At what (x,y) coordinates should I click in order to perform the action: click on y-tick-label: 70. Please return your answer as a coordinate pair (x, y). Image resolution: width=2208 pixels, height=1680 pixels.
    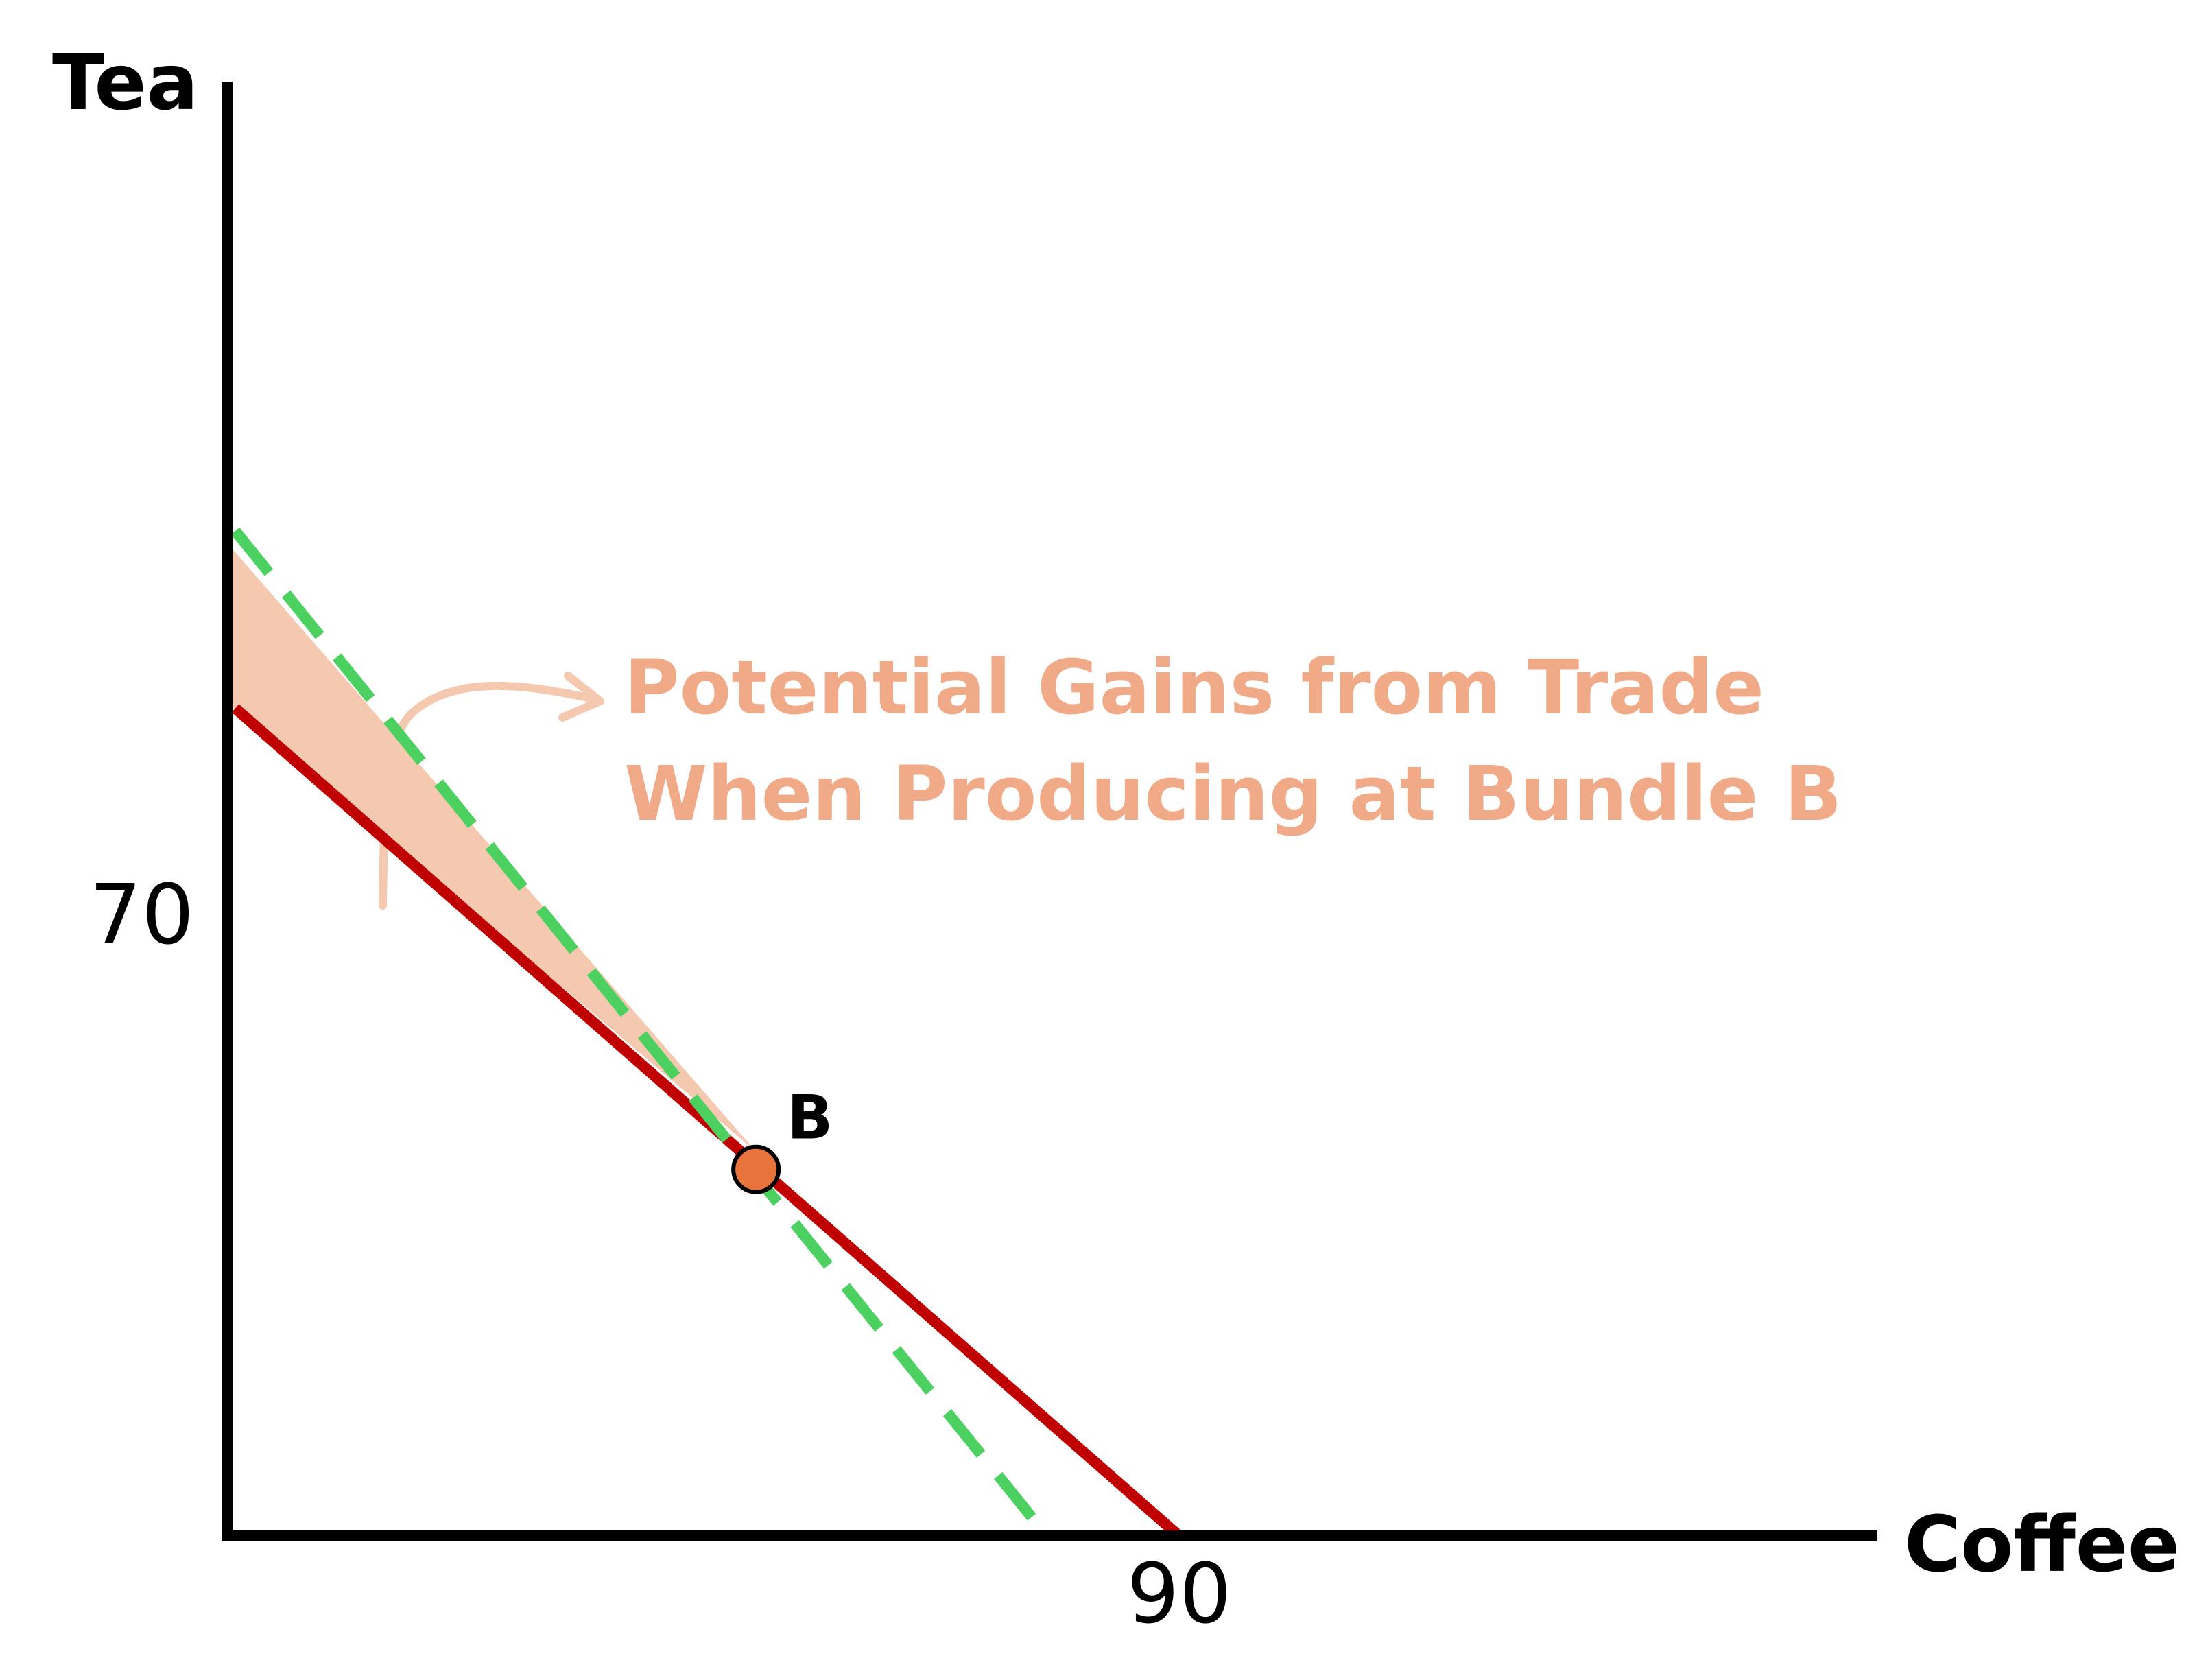
    Looking at the image, I should click on (141, 915).